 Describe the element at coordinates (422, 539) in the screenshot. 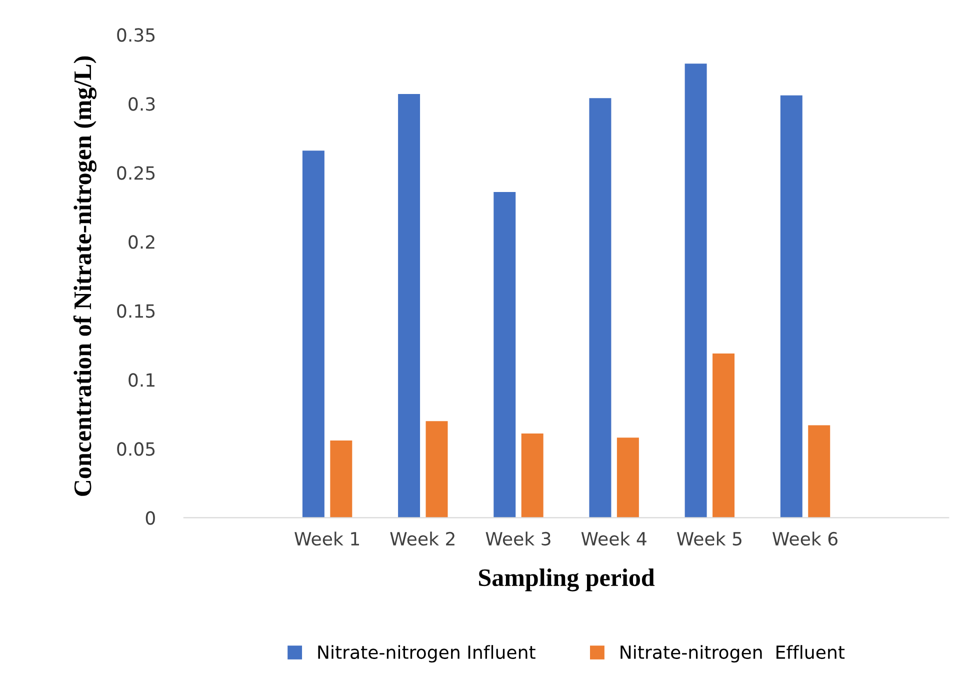

I see `x-tick-label: Week 2` at that location.